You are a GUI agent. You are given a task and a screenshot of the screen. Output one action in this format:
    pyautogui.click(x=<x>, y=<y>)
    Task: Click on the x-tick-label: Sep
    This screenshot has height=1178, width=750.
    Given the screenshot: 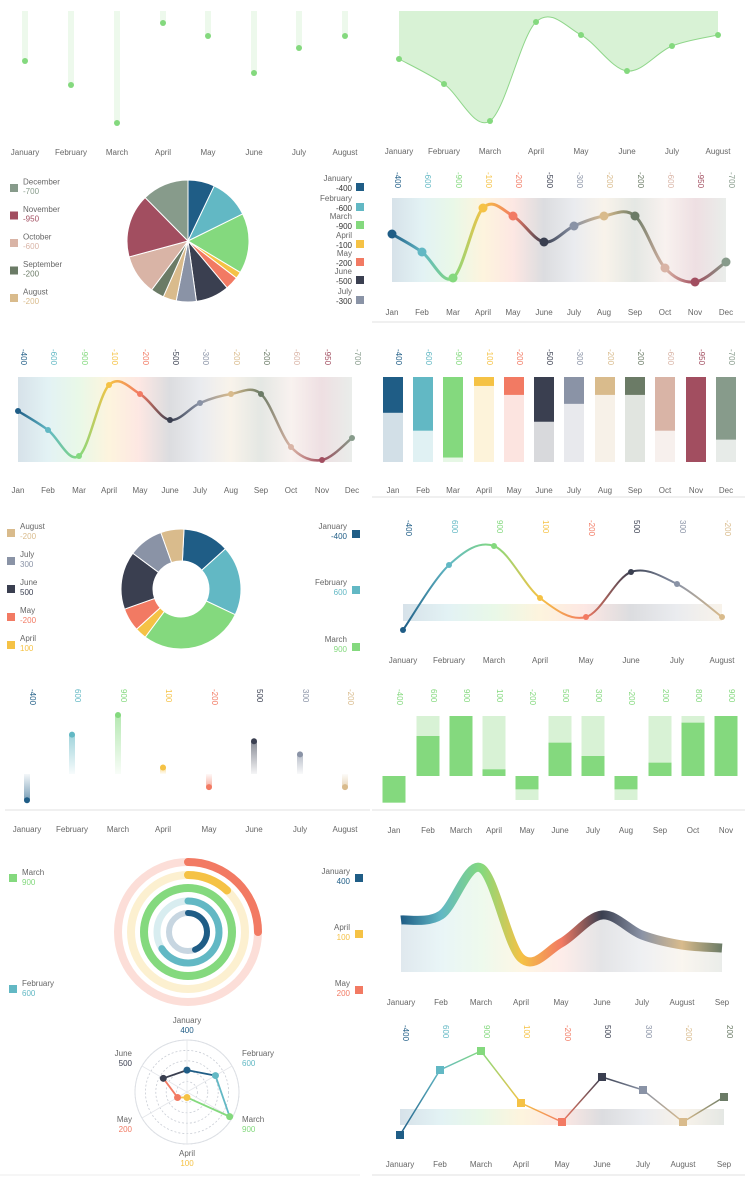 What is the action you would take?
    pyautogui.click(x=261, y=490)
    